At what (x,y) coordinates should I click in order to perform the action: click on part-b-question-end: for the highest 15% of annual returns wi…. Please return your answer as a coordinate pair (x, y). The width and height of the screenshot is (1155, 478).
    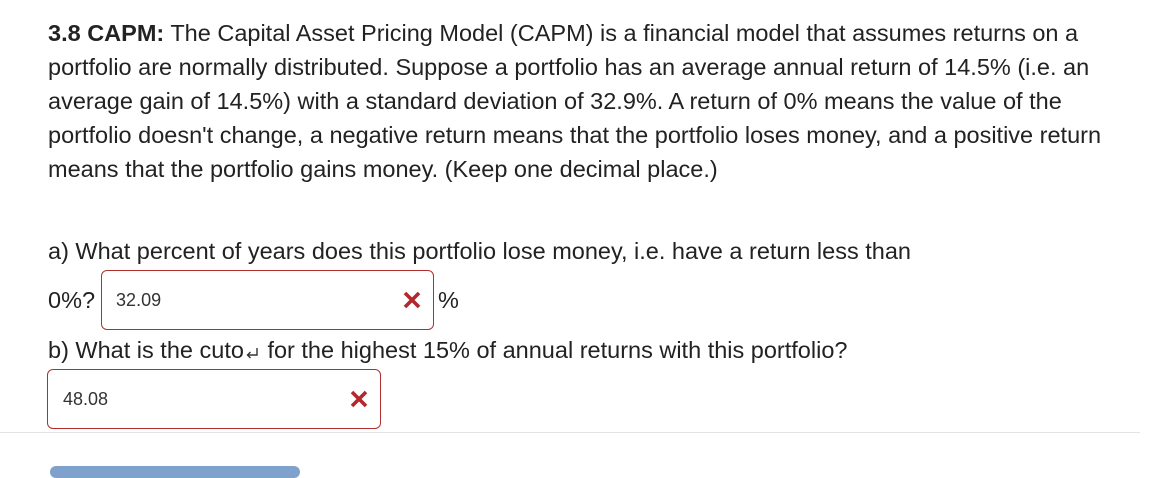
    Looking at the image, I should click on (557, 350).